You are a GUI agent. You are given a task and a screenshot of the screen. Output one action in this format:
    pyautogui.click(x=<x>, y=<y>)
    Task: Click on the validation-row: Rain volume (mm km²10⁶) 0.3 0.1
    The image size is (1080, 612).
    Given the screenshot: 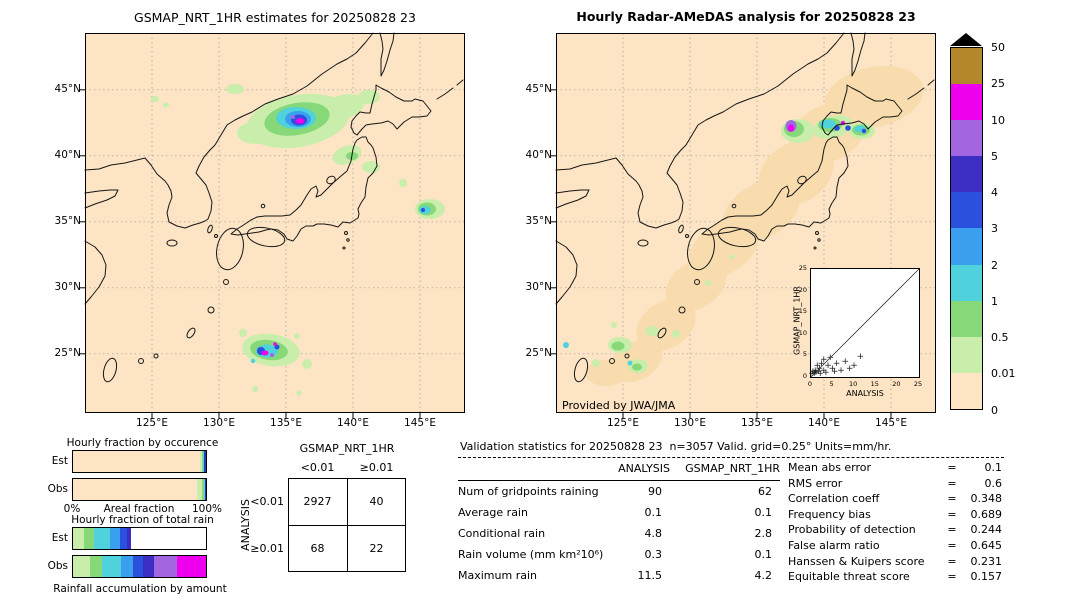 What is the action you would take?
    pyautogui.click(x=615, y=554)
    